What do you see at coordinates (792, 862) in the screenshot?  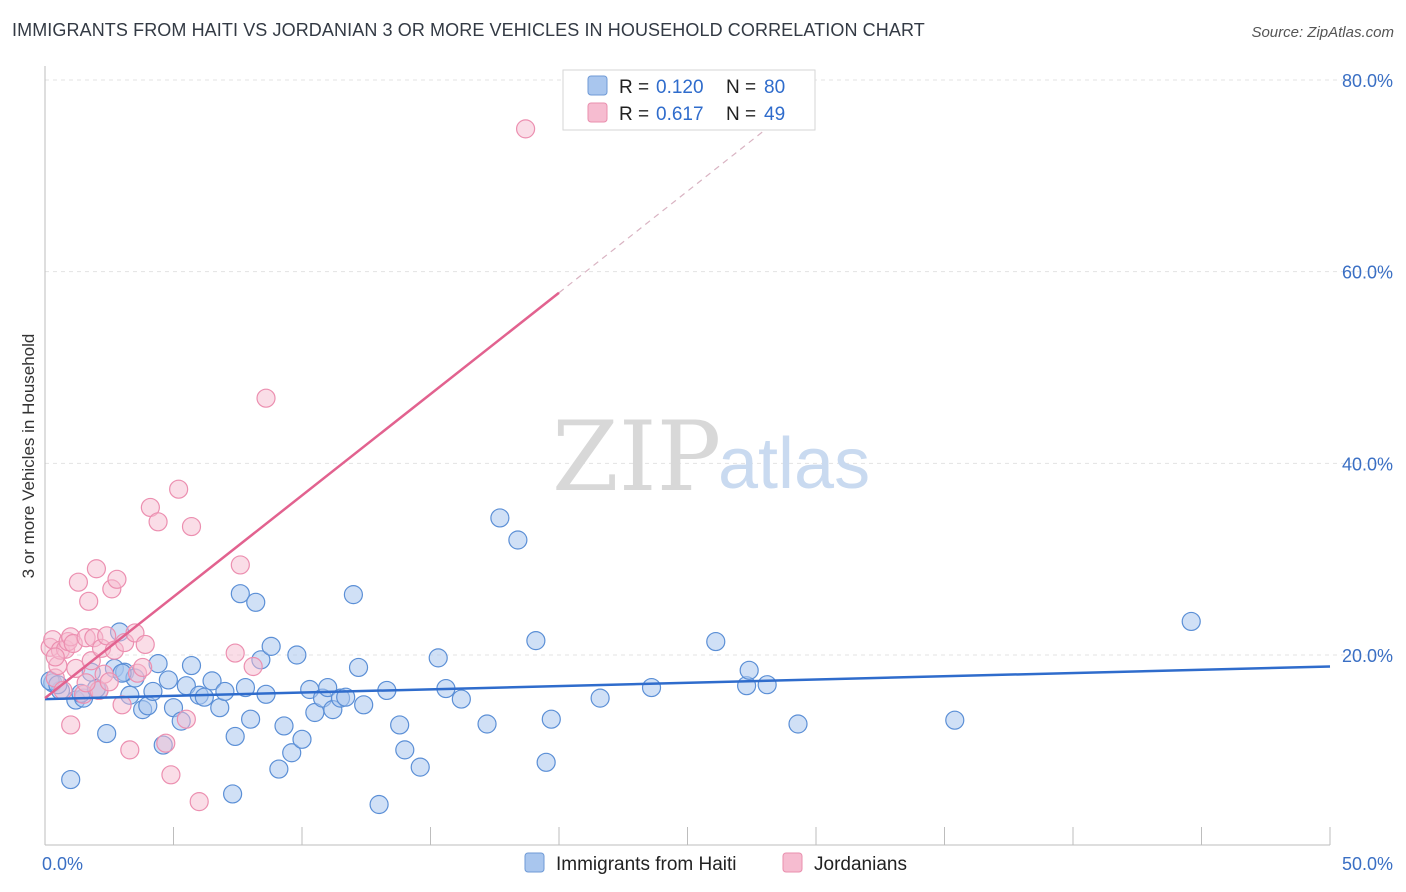 I see `bottom-legend-swatch-jordan` at bounding box center [792, 862].